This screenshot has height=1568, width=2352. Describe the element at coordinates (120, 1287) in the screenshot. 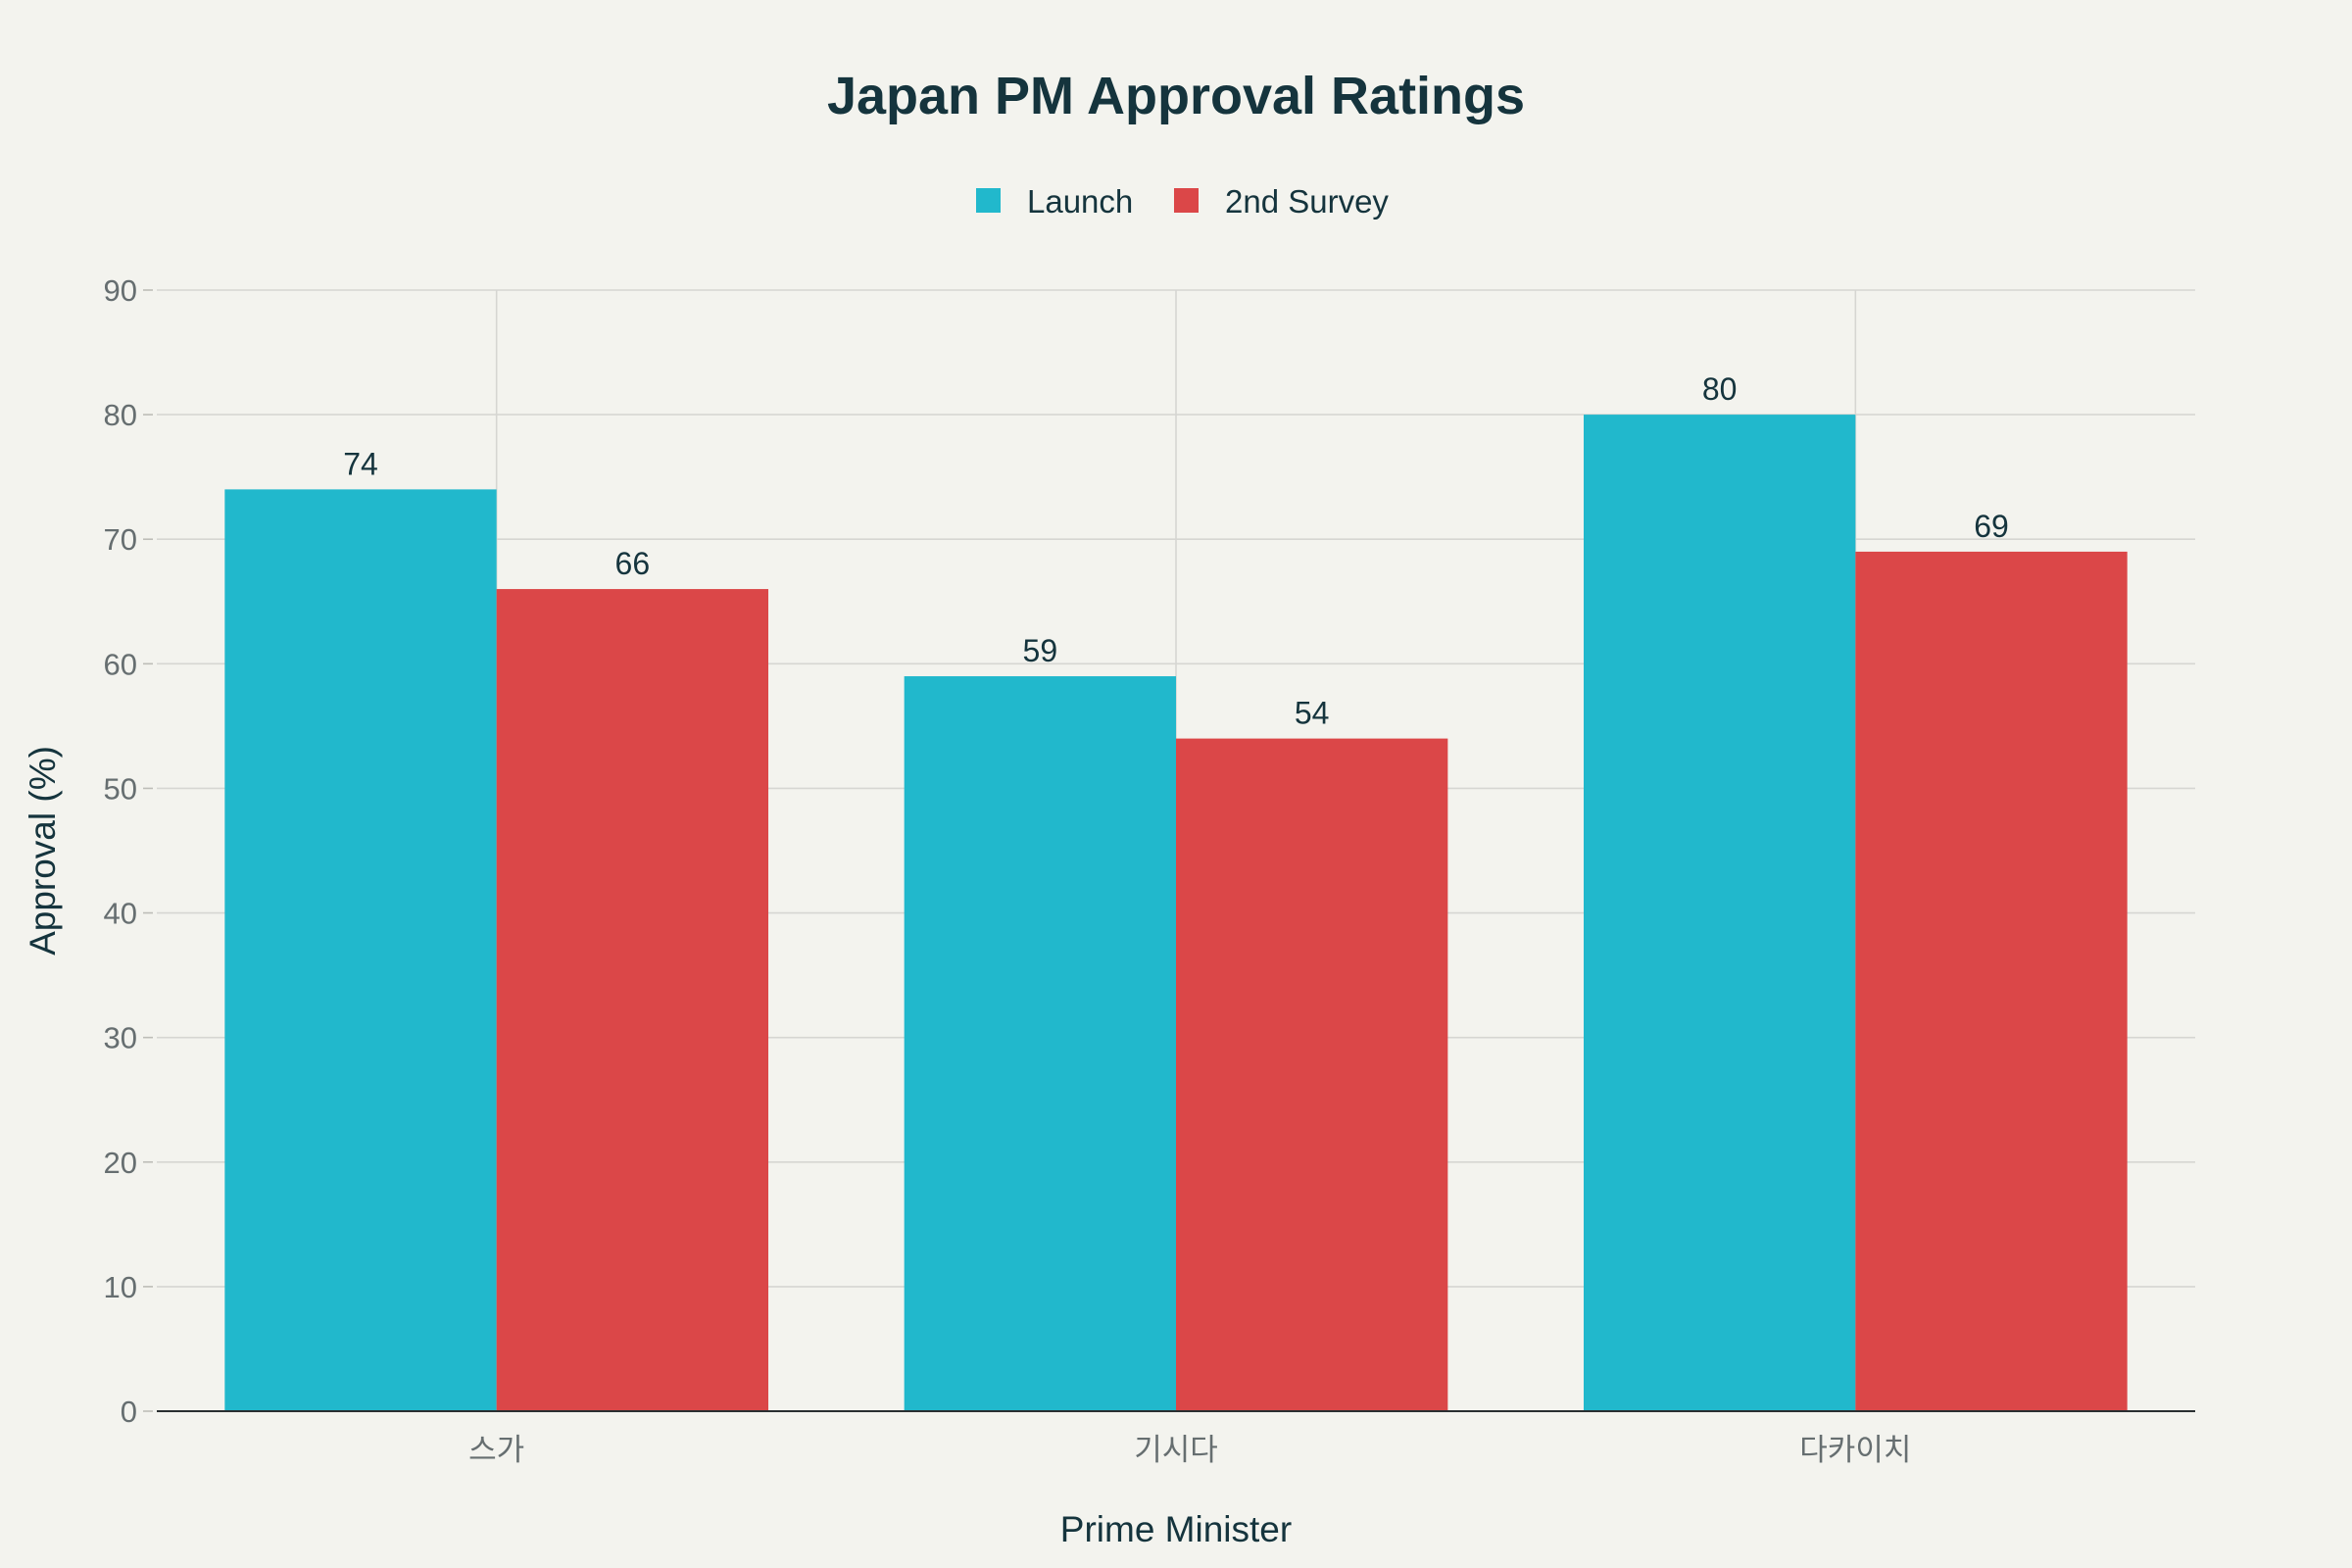

I see `y-tick-label-10: 10` at that location.